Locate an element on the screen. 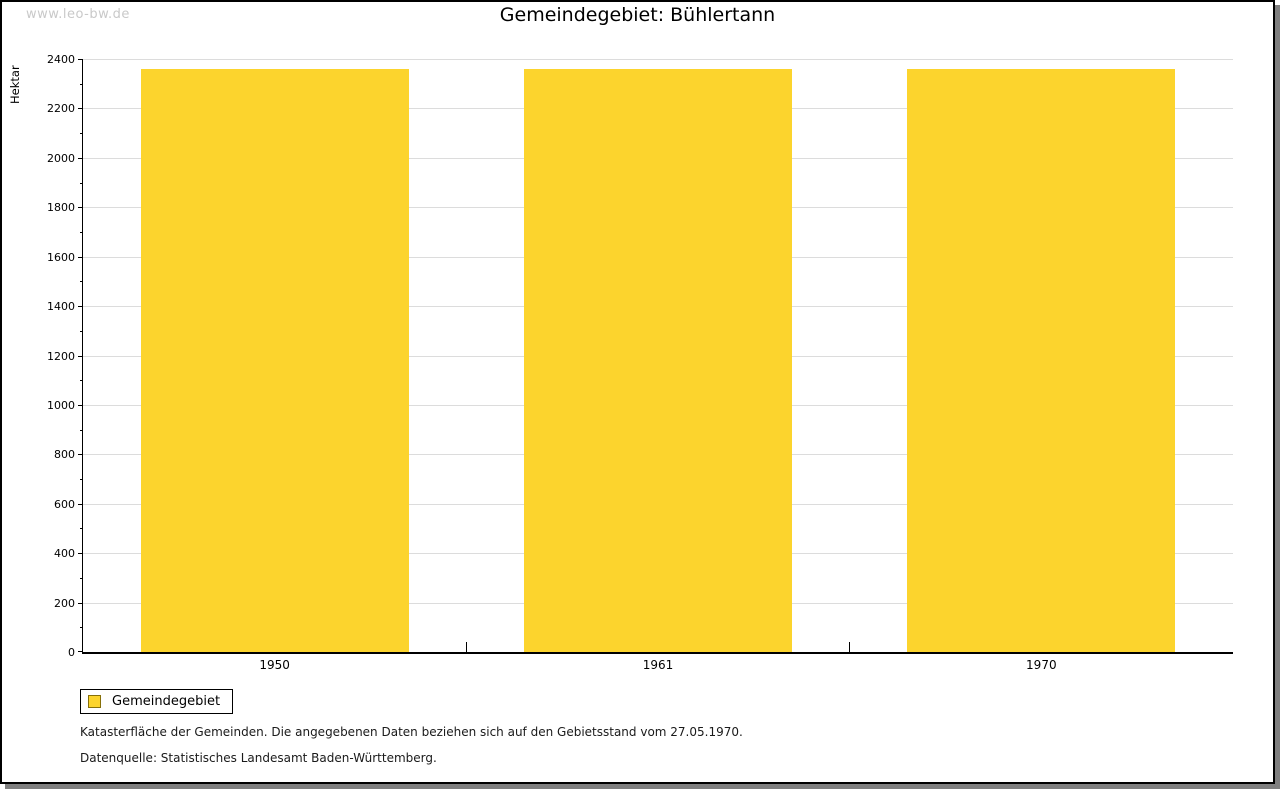 The height and width of the screenshot is (791, 1280). y-axis-tick-label: 2200 is located at coordinates (61, 109).